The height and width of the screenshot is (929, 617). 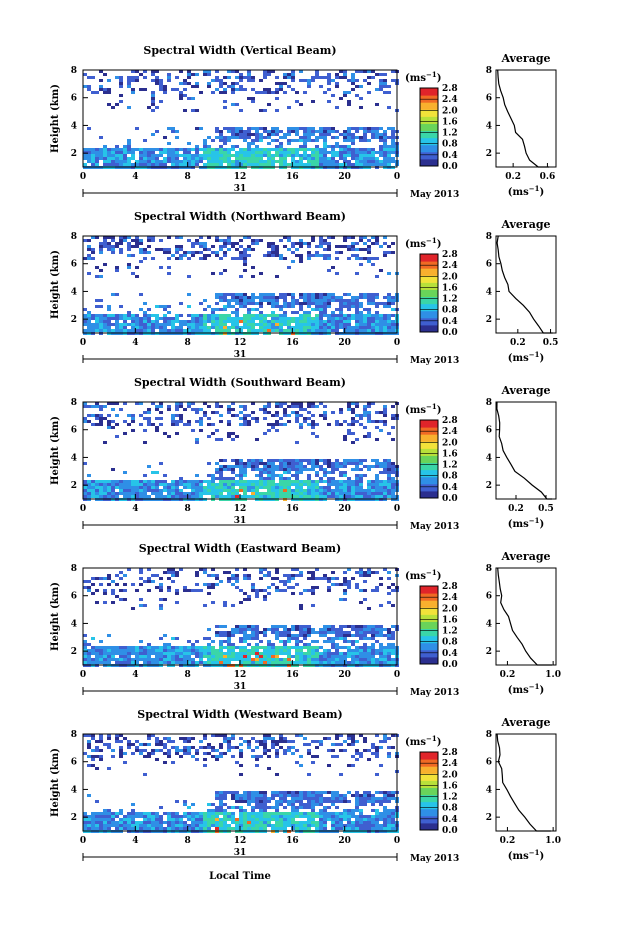 What do you see at coordinates (553, 675) in the screenshot?
I see `average-x-tick-label: 1.0` at bounding box center [553, 675].